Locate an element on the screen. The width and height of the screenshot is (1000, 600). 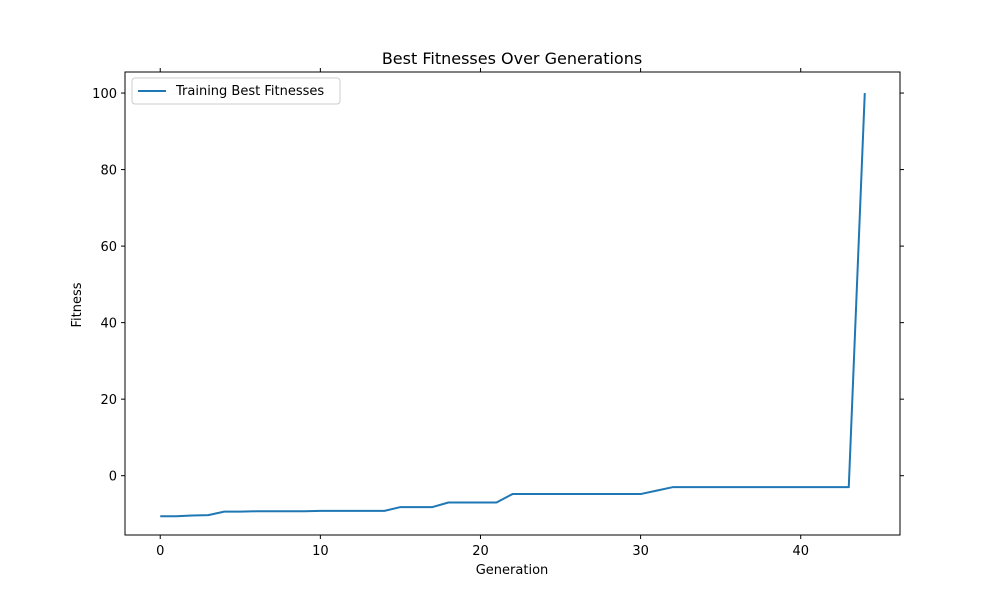
x-tick-label: 0 is located at coordinates (160, 551).